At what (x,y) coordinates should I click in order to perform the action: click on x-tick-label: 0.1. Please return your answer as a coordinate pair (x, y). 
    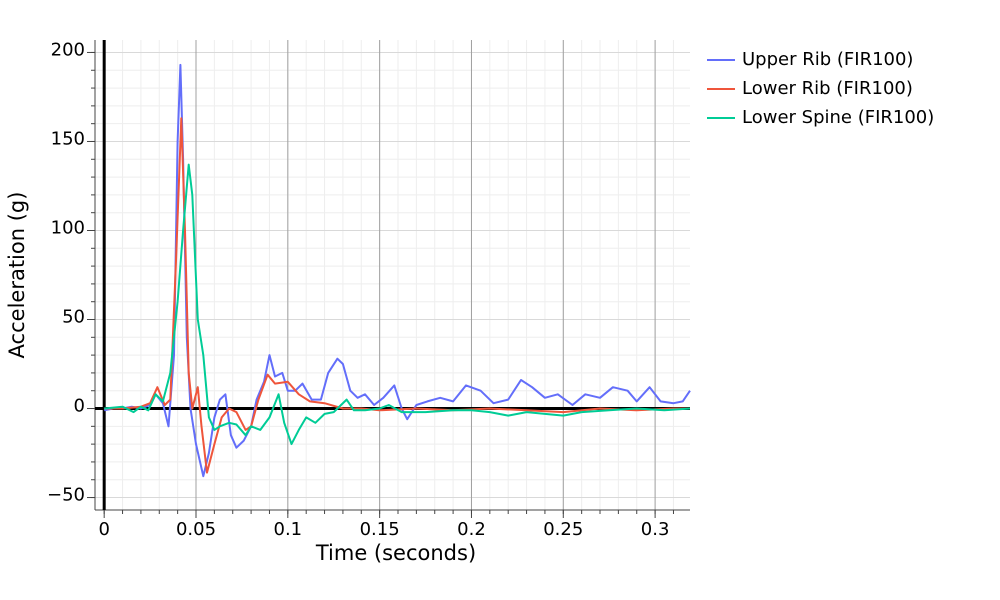
    Looking at the image, I should click on (288, 529).